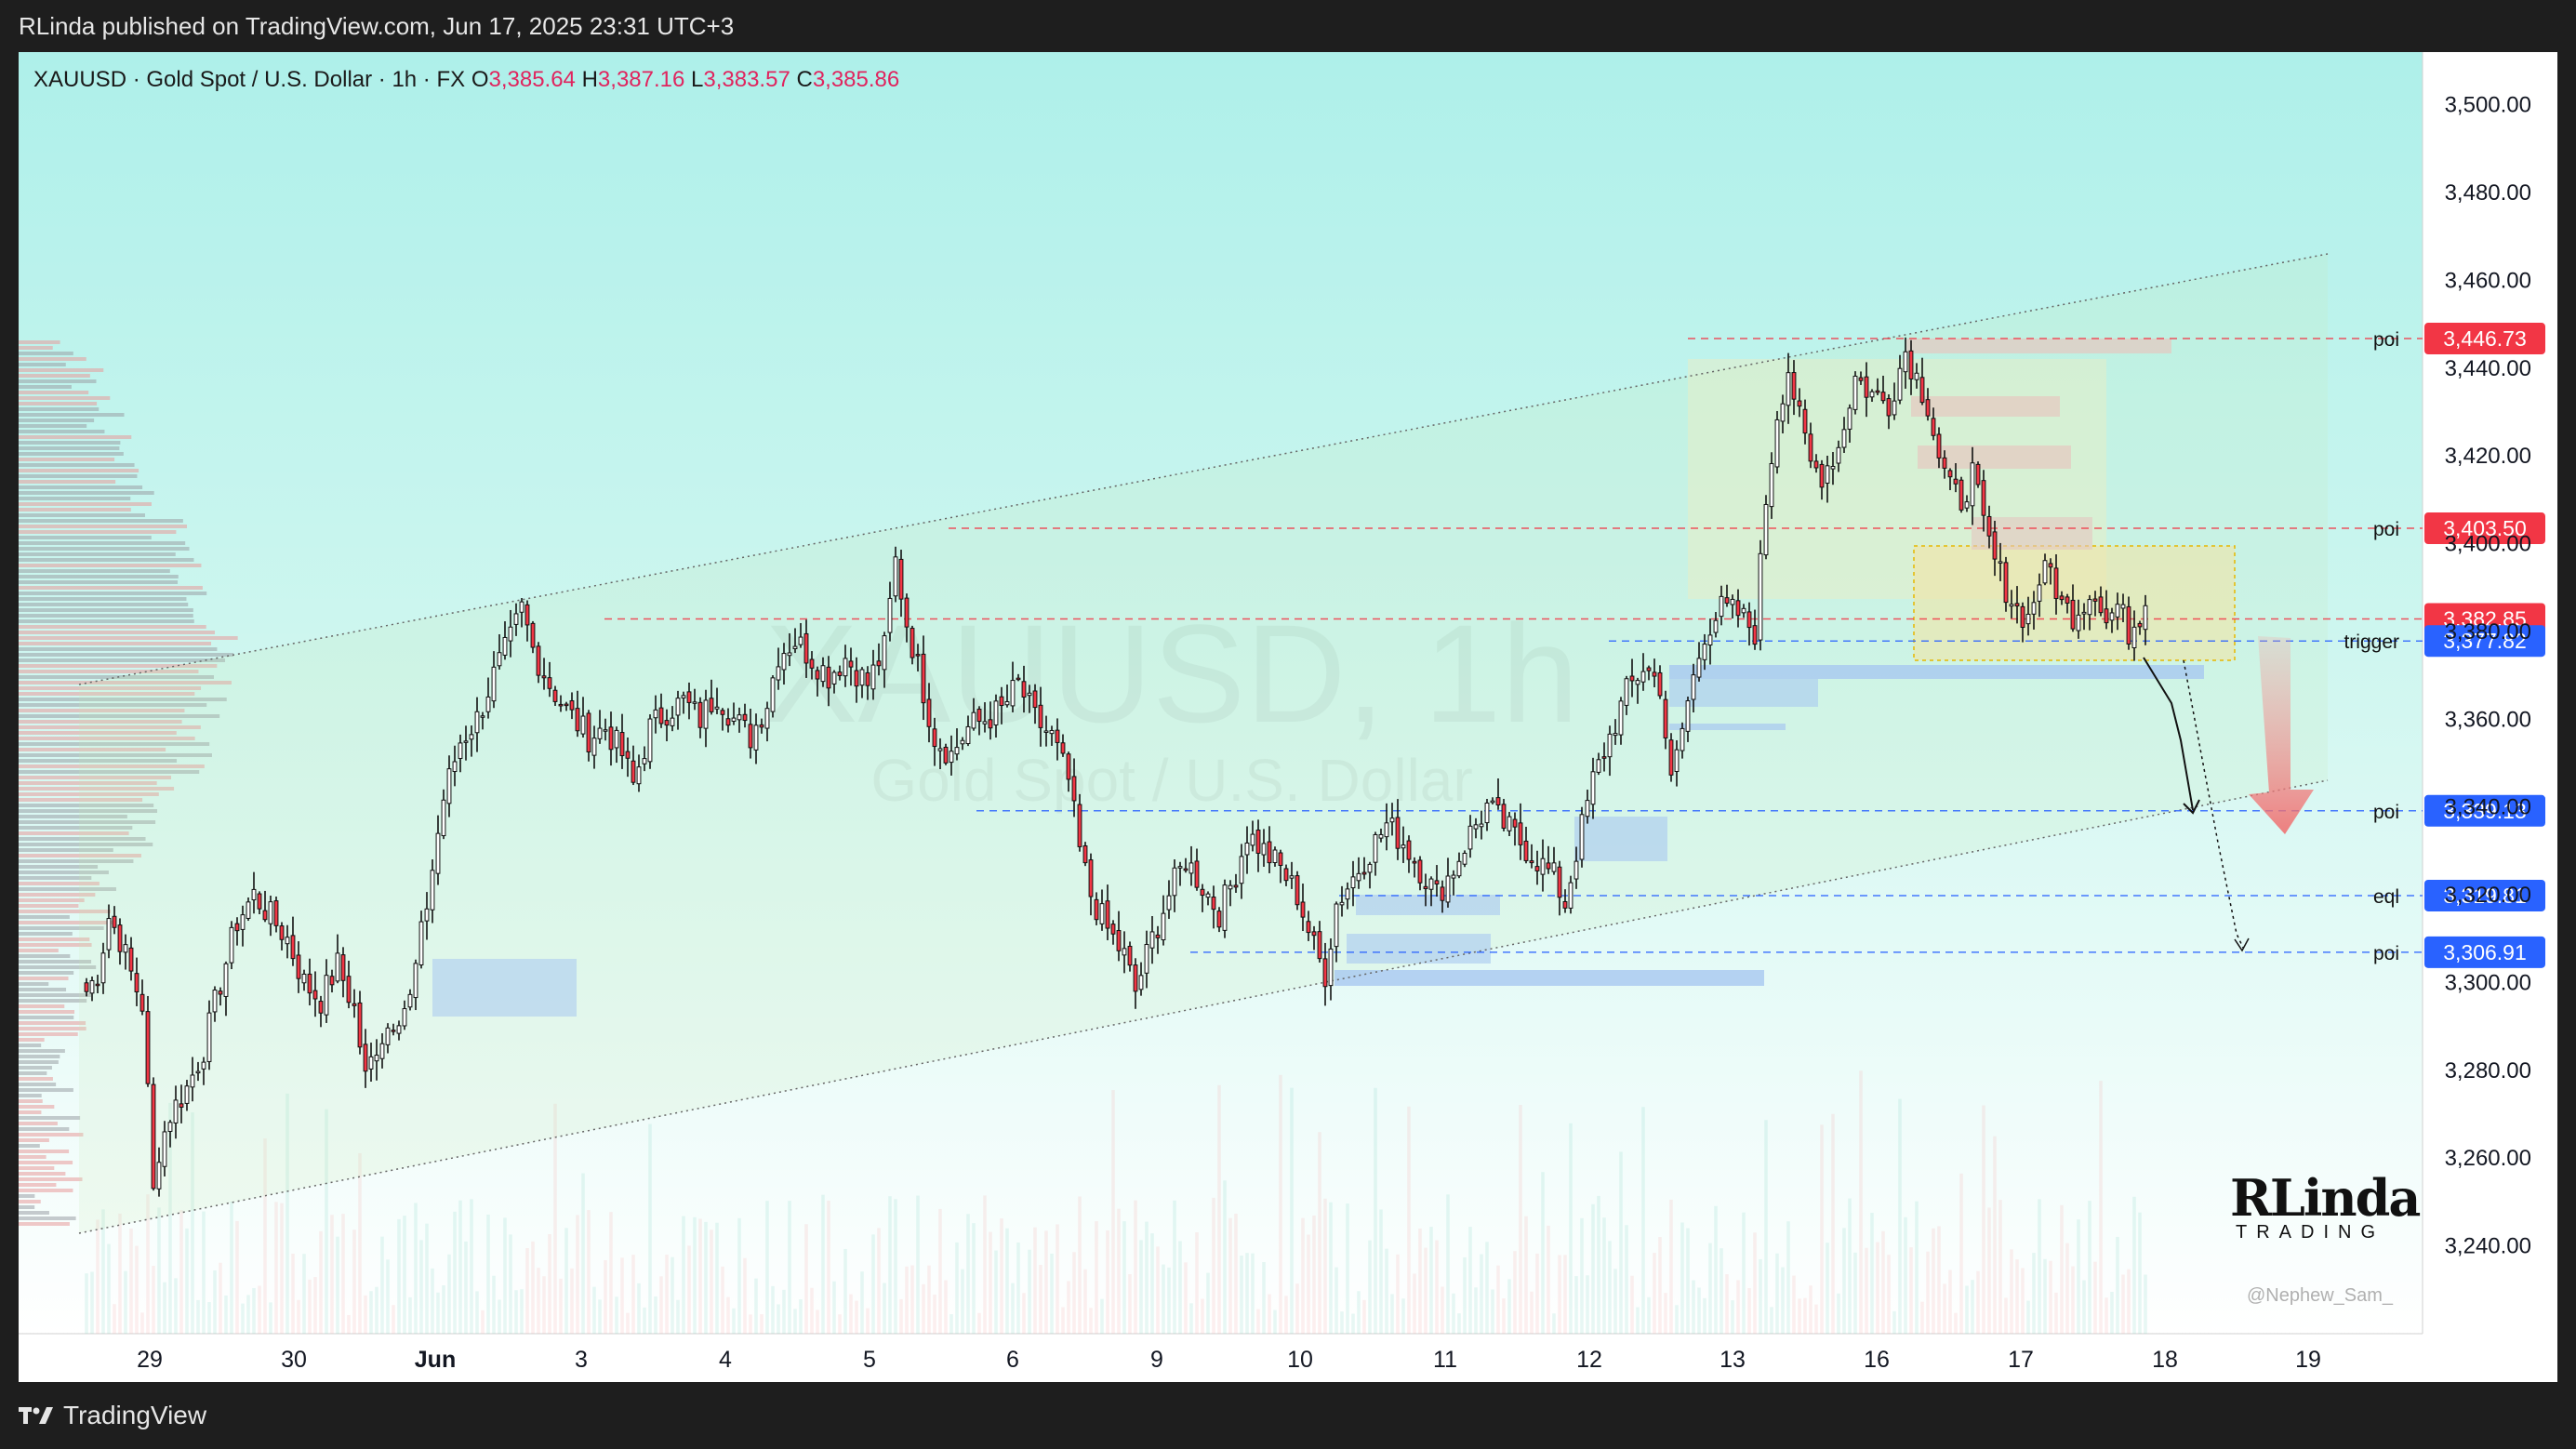 The height and width of the screenshot is (1449, 2576). Describe the element at coordinates (2488, 106) in the screenshot. I see `price-tick: 3,500.00` at that location.